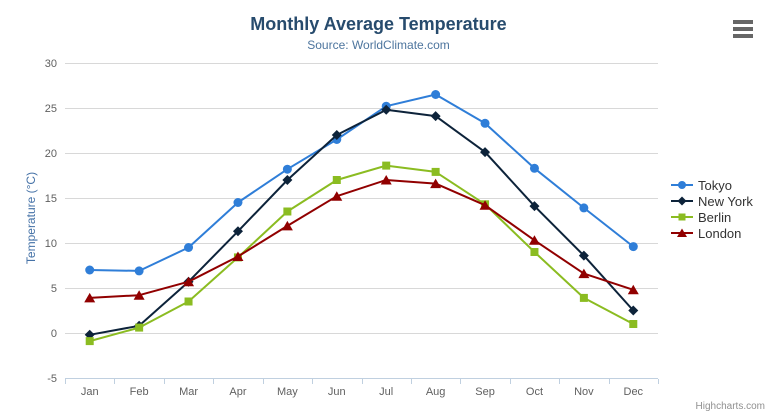  What do you see at coordinates (51, 154) in the screenshot?
I see `y-axis-tick-label: 20` at bounding box center [51, 154].